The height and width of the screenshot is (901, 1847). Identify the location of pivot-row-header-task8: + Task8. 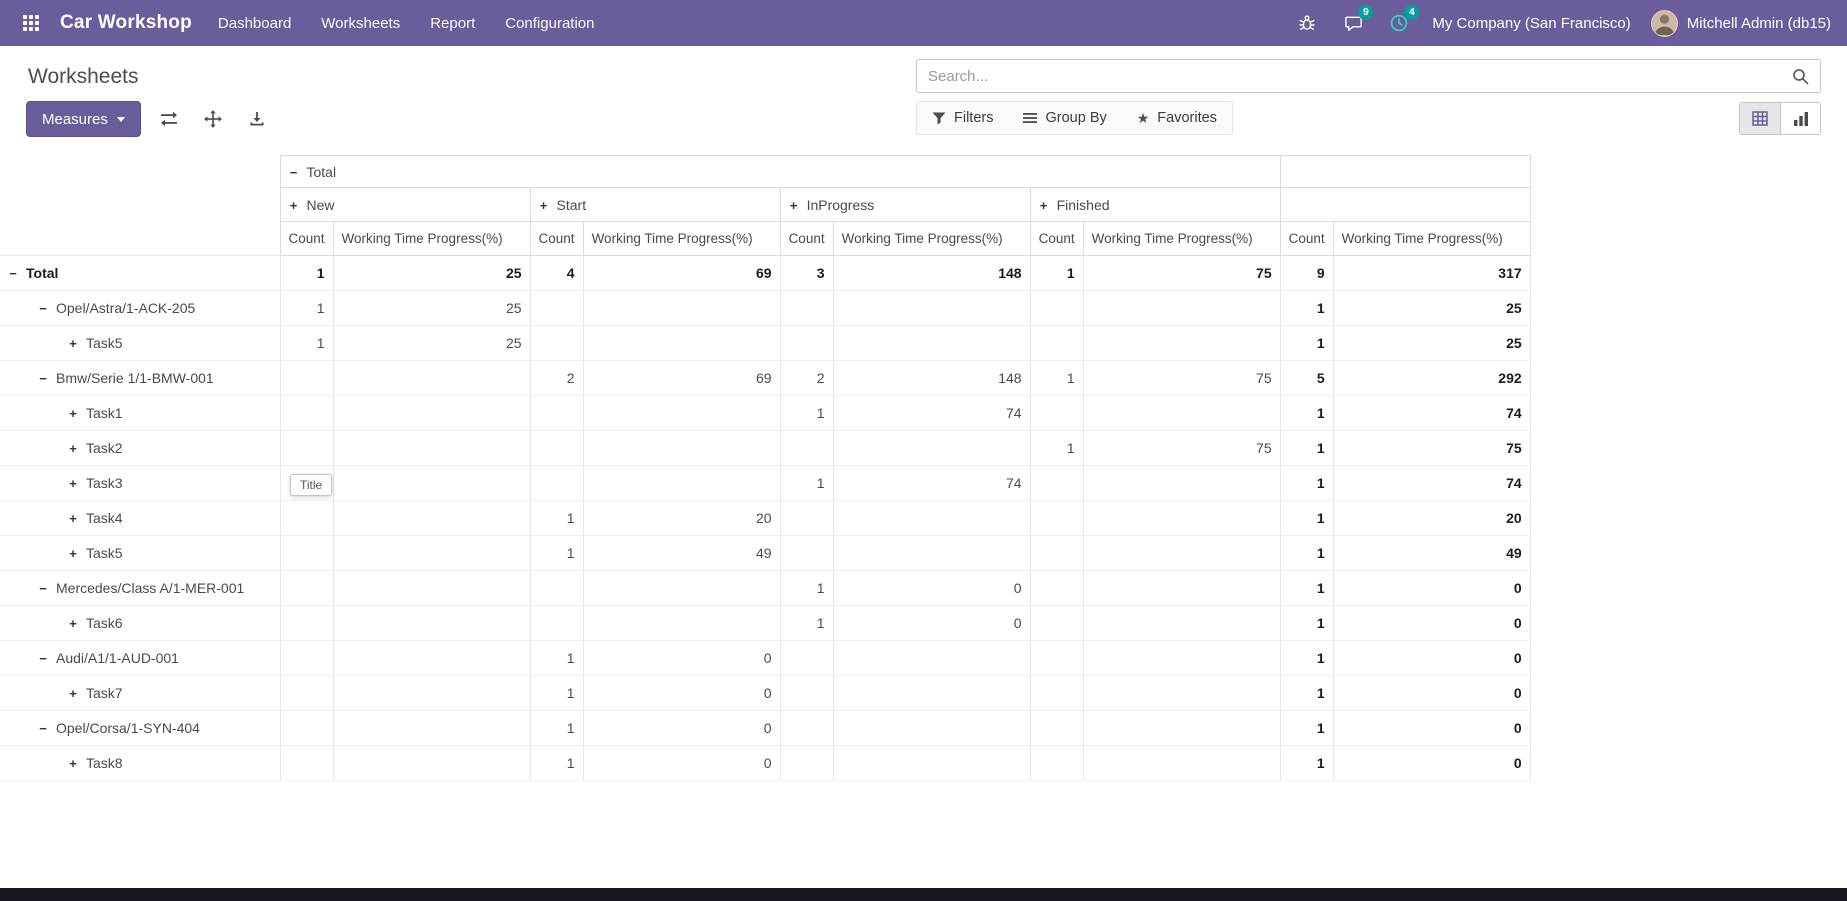
(140, 763).